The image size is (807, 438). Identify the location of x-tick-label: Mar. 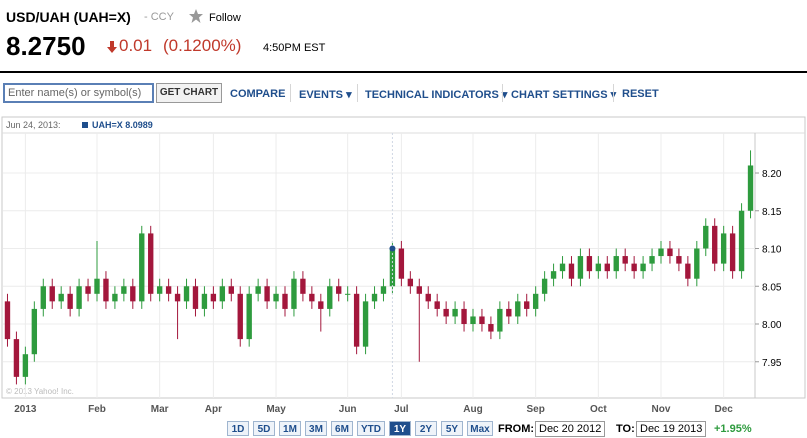
(160, 409).